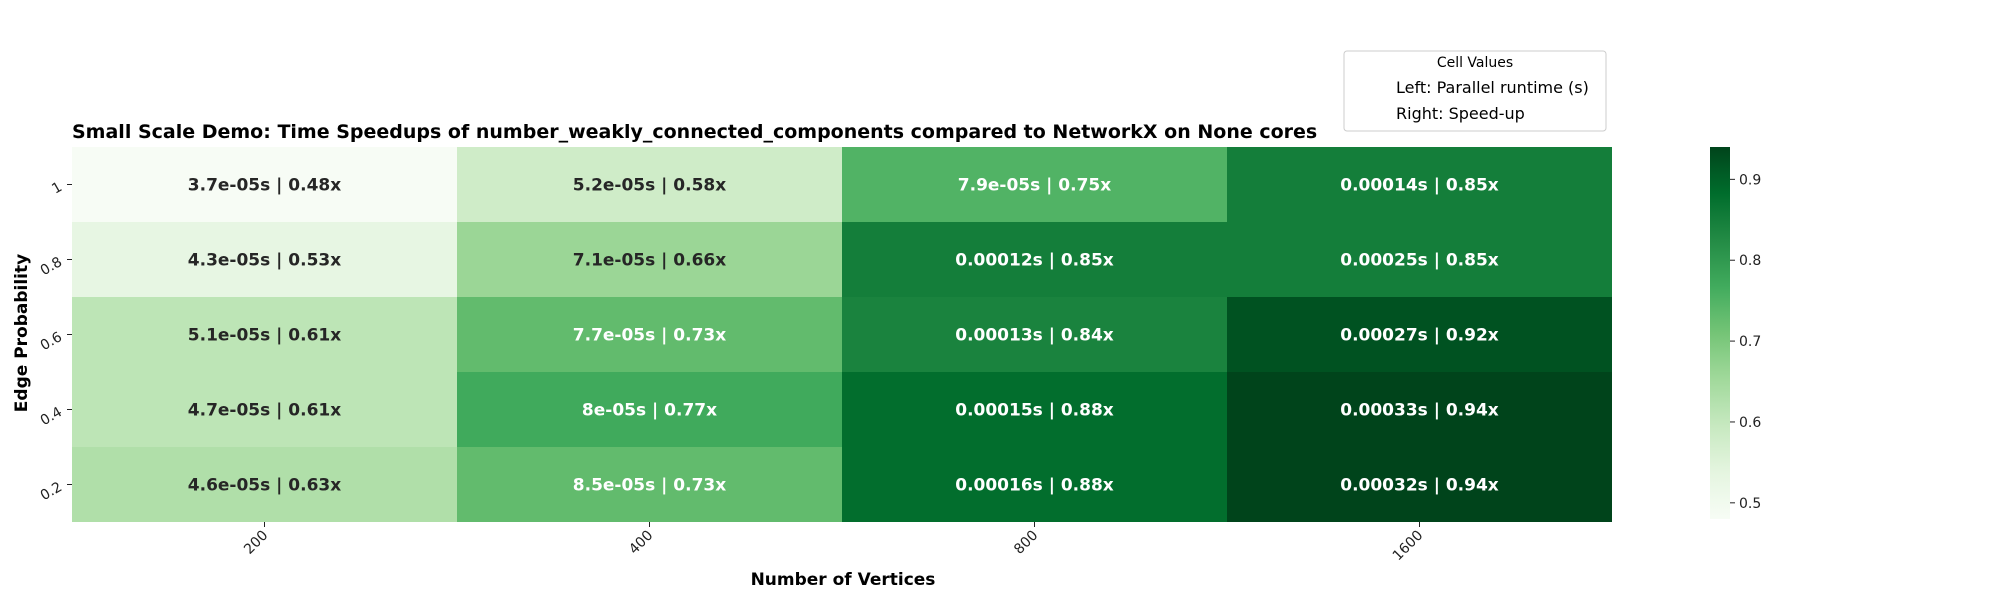  I want to click on colorbar-tick-label: 0.5, so click(1750, 504).